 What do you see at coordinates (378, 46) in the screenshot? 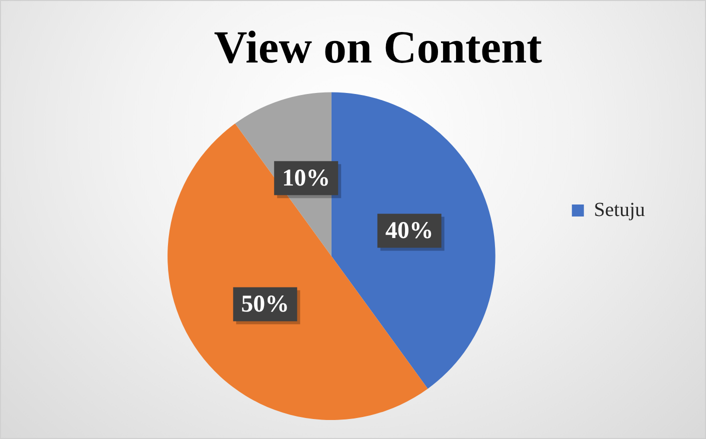
I see `chart-title: View on Content` at bounding box center [378, 46].